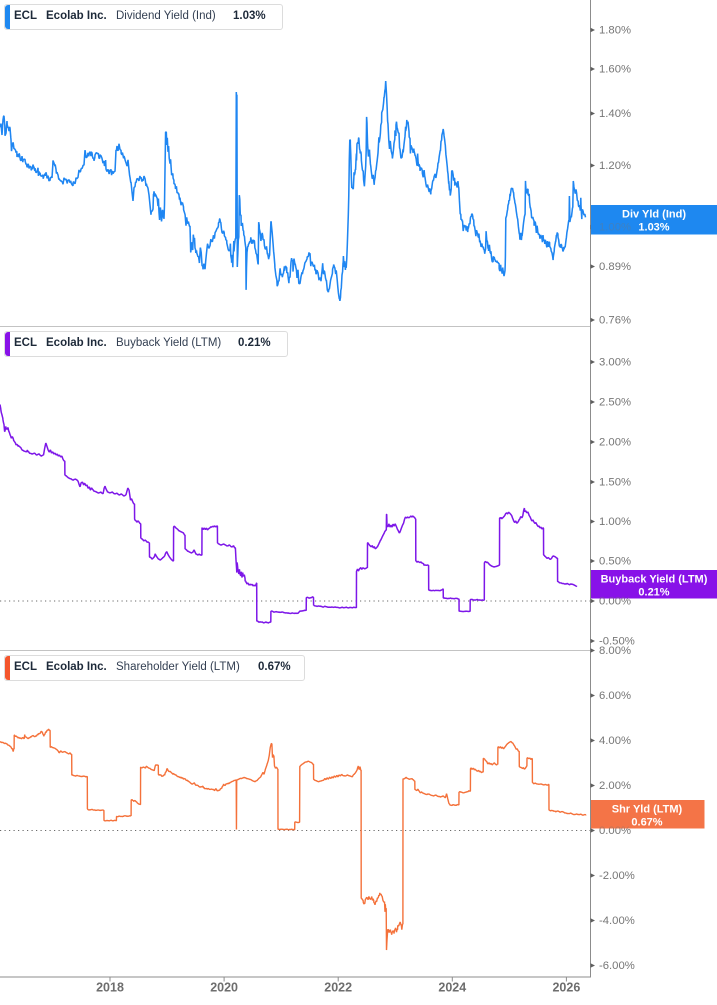  What do you see at coordinates (615, 562) in the screenshot?
I see `svg-text: 0.50%` at bounding box center [615, 562].